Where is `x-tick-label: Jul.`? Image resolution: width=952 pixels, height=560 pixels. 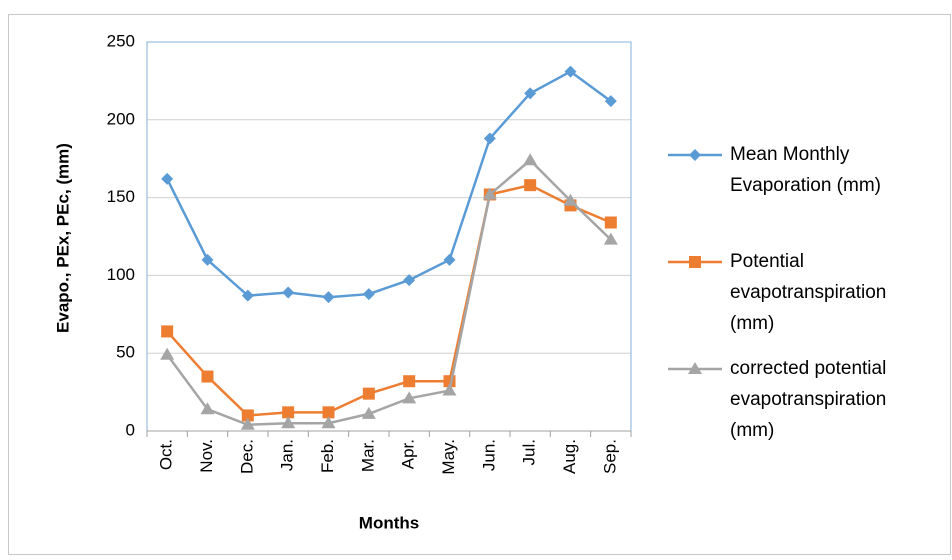
x-tick-label: Jul. is located at coordinates (529, 452).